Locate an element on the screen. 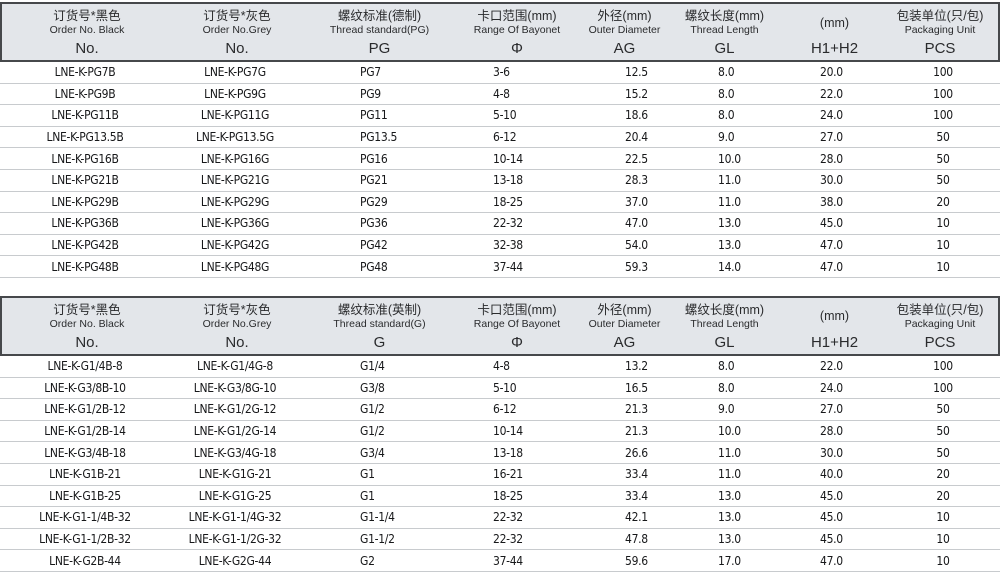 Image resolution: width=1000 pixels, height=573 pixels. column-header-labels: 包装单位(只/包) Packaging Unit is located at coordinates (940, 23).